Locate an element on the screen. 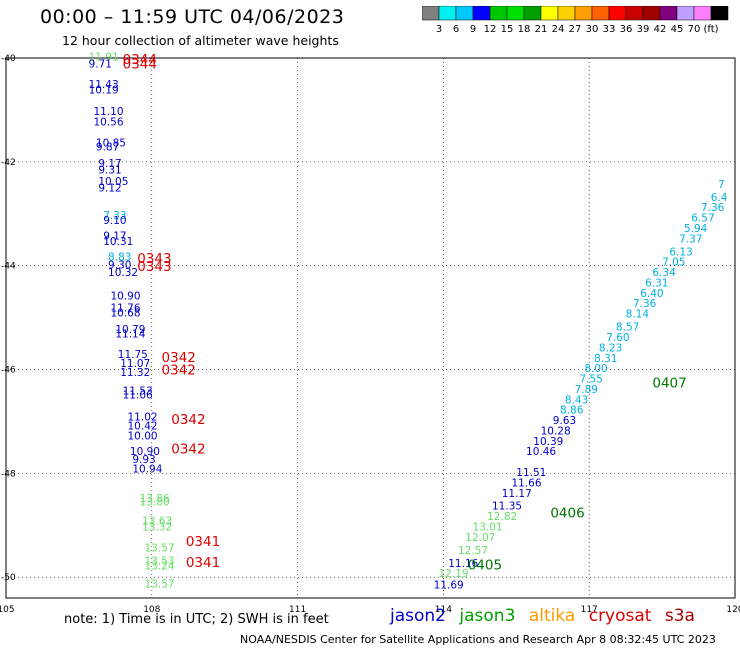 The image size is (740, 650). wave-height-label: 6.4 is located at coordinates (719, 198).